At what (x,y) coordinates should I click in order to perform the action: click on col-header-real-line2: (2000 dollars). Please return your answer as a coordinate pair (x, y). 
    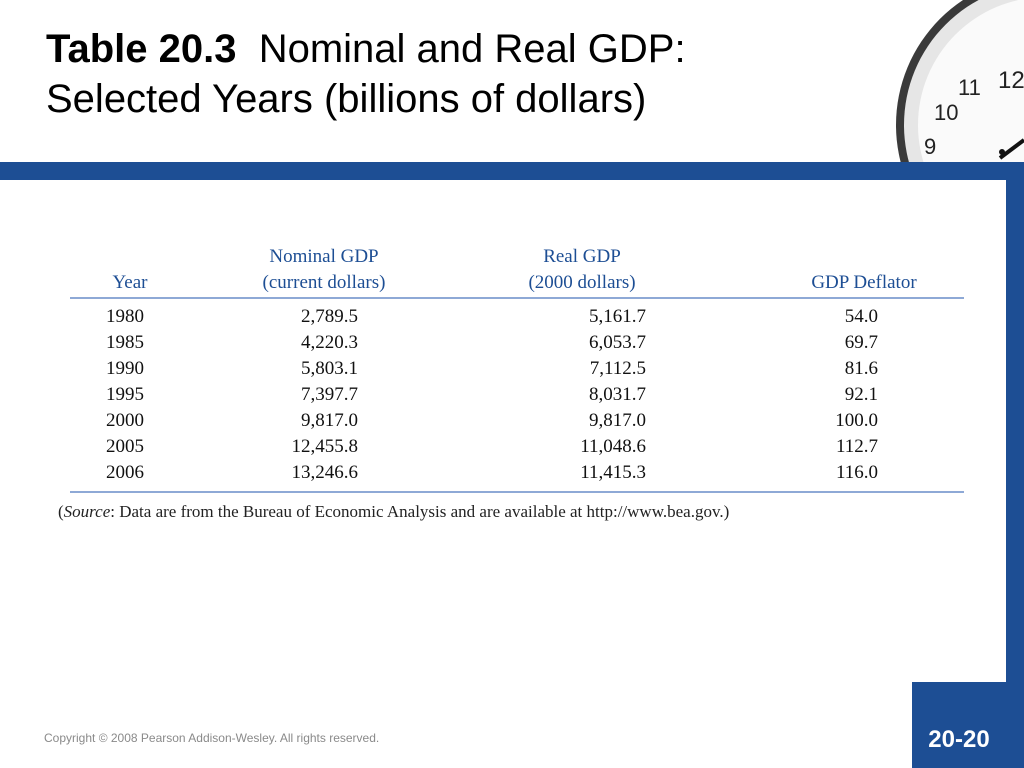
    Looking at the image, I should click on (582, 282).